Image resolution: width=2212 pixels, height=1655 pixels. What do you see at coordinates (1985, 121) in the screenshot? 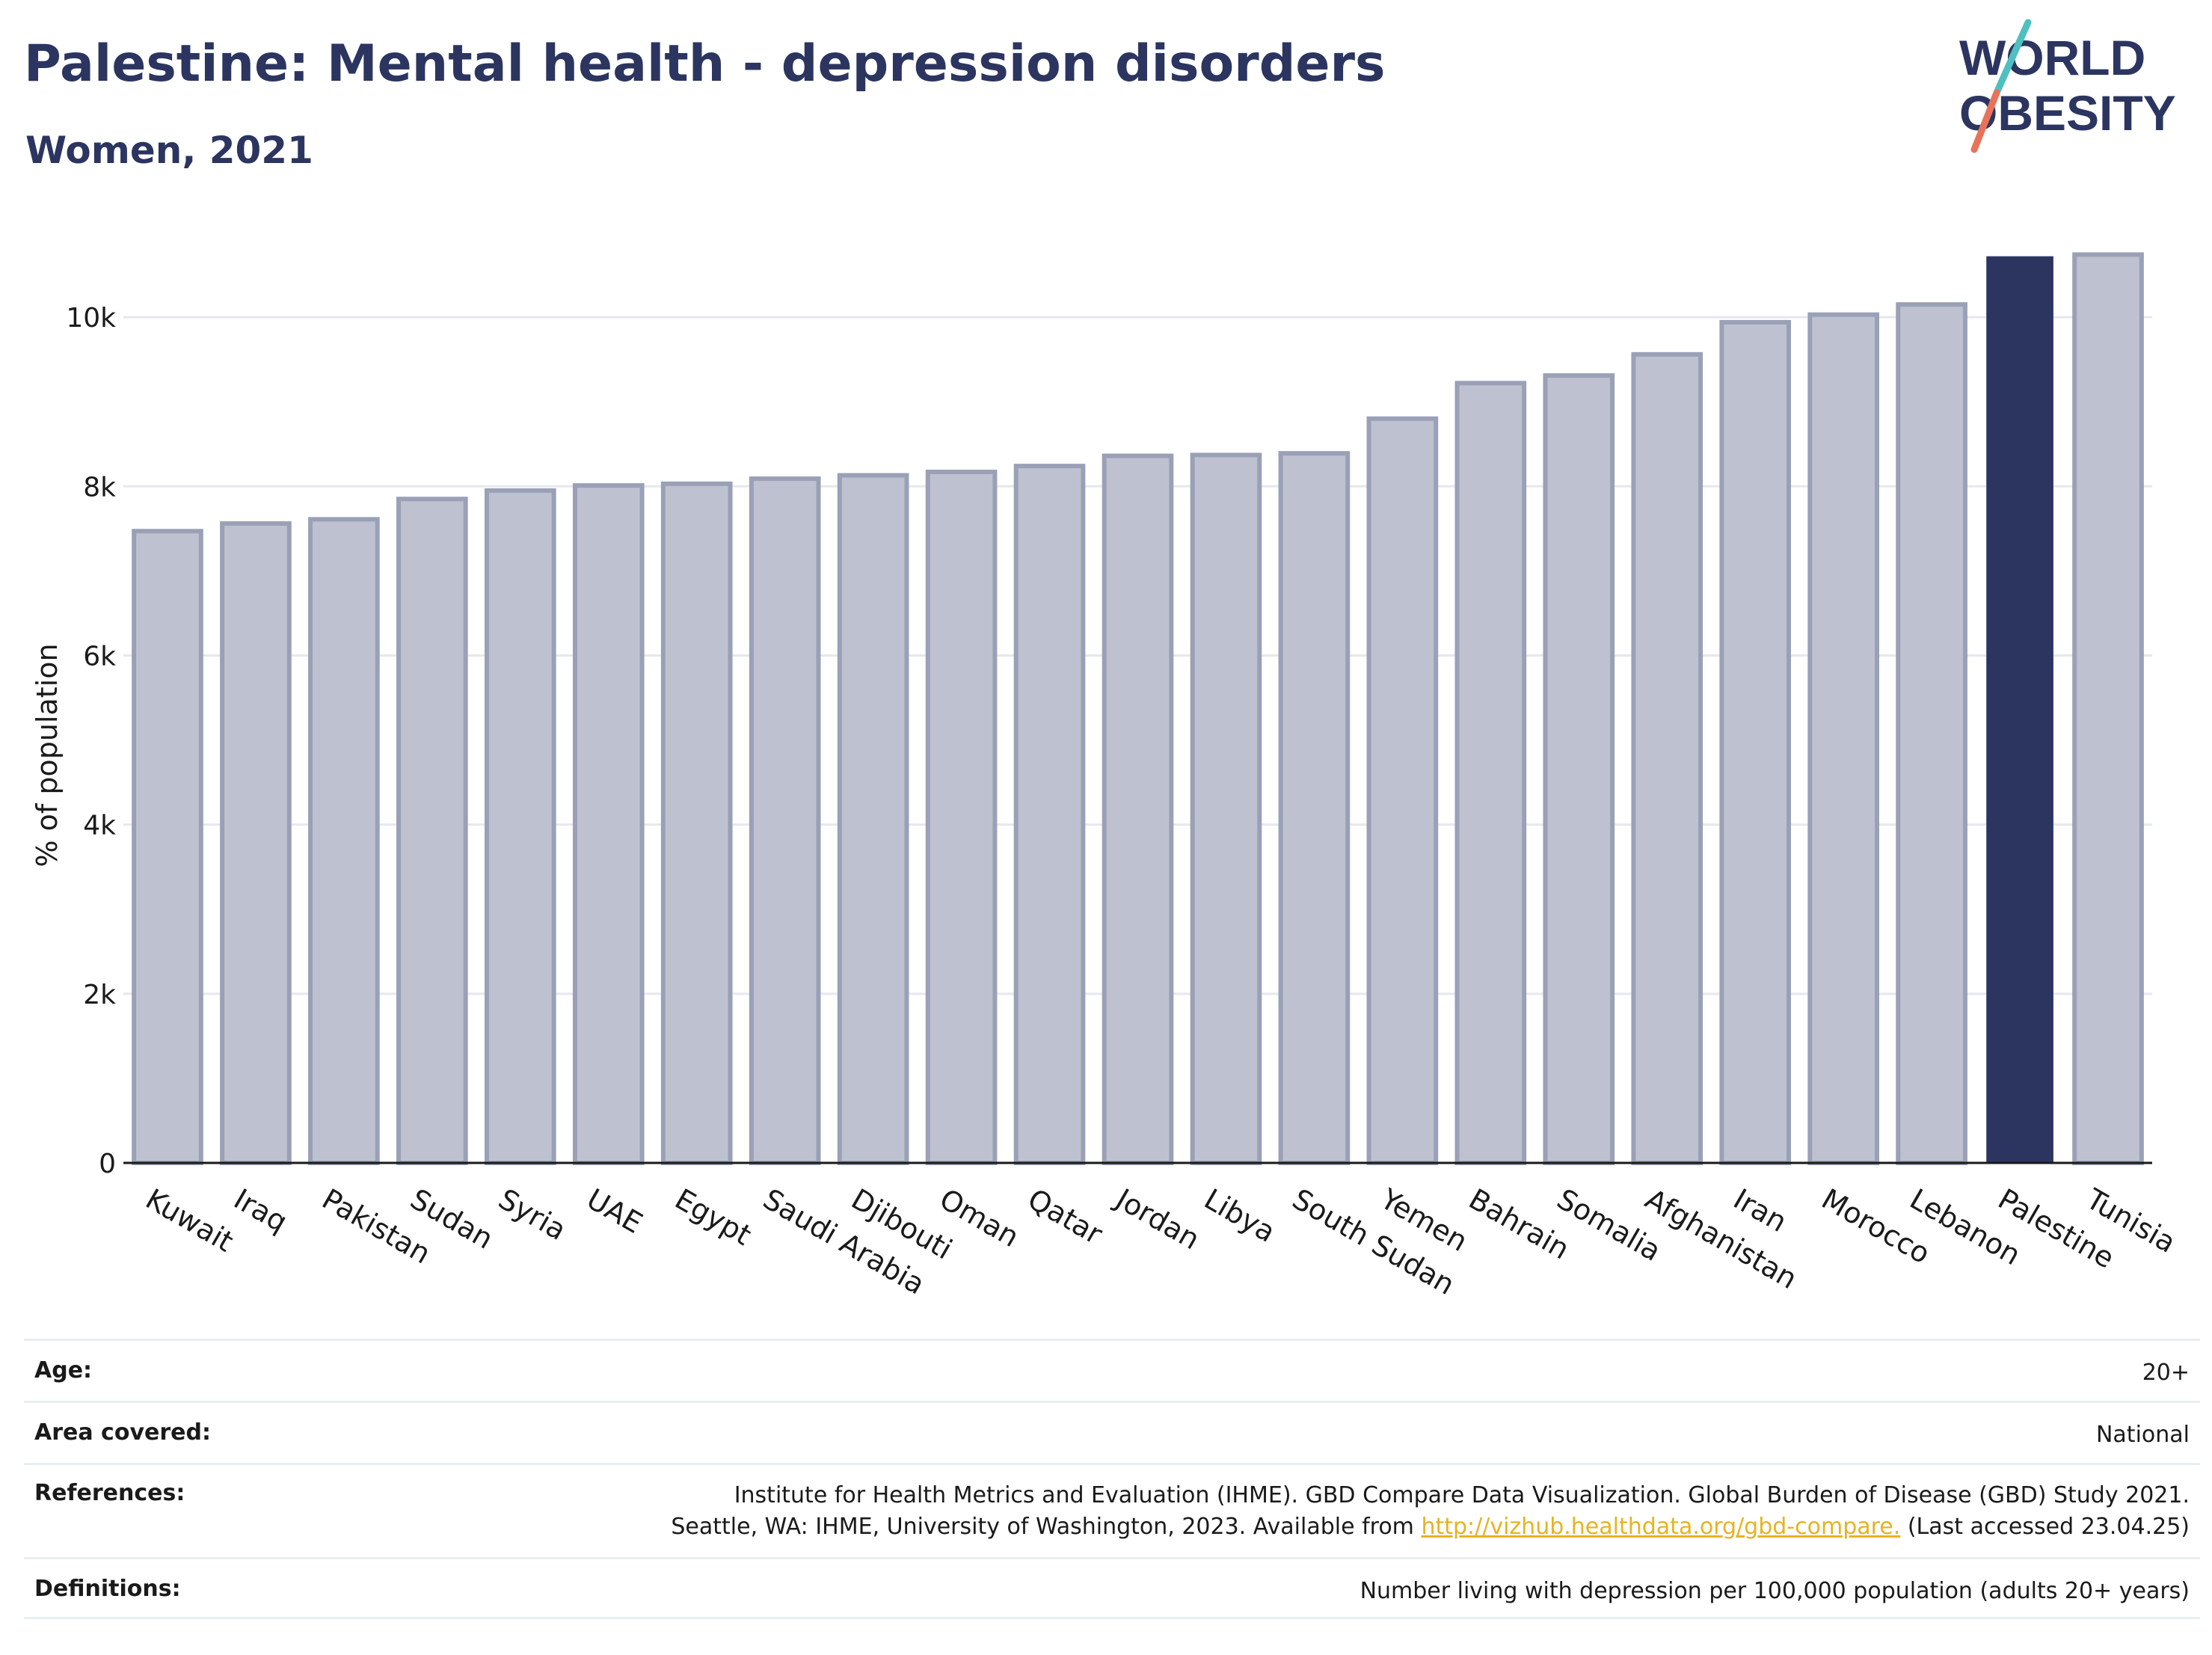
I see `logo-slash-bottom` at bounding box center [1985, 121].